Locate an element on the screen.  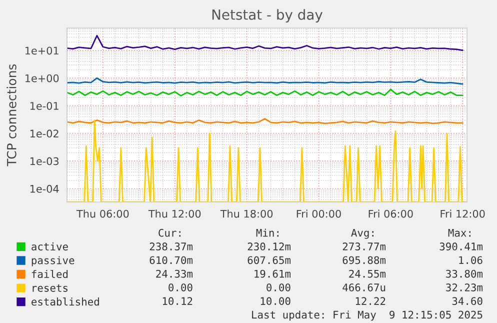
text: 10.12 is located at coordinates (177, 301).